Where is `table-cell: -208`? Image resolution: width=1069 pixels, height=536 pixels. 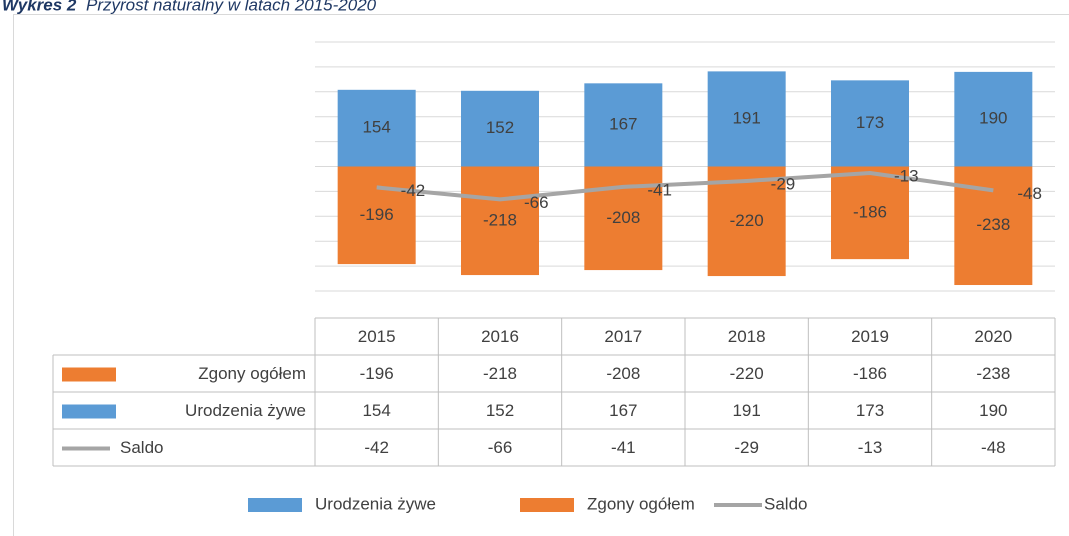
table-cell: -208 is located at coordinates (623, 373).